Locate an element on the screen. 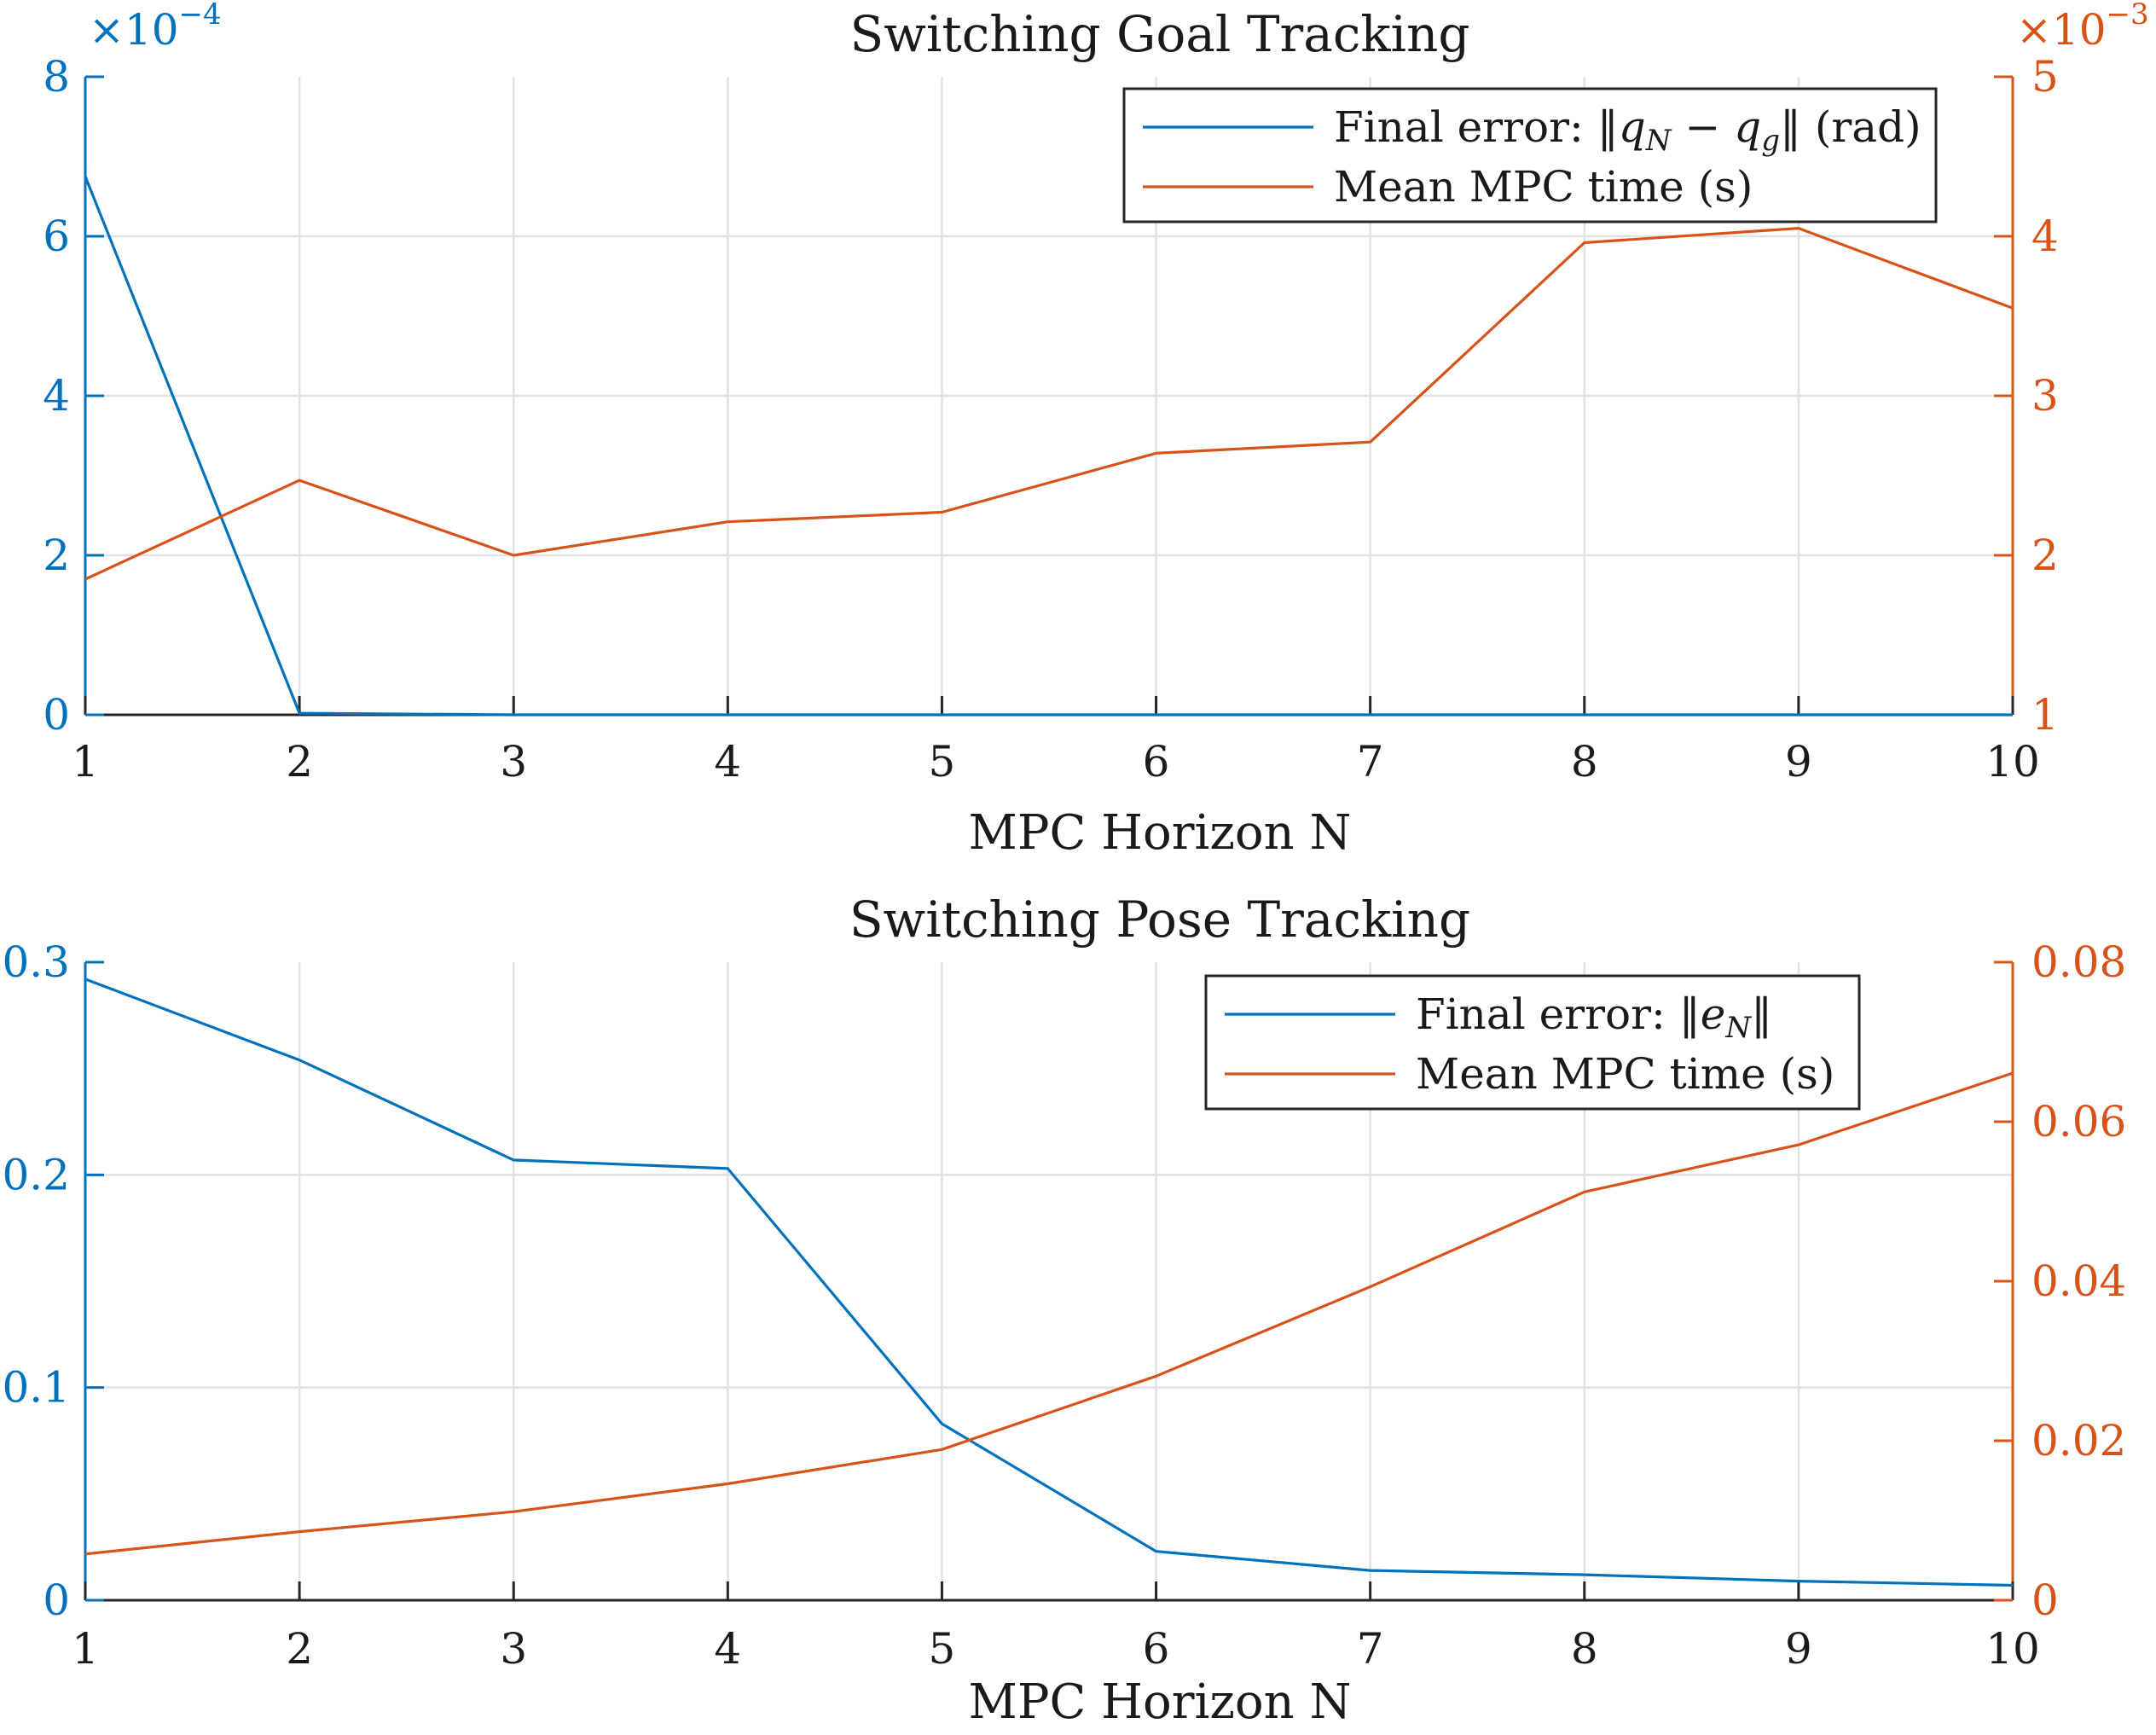 Image resolution: width=2156 pixels, height=1735 pixels. legend: Final error: ‖eN‖Mean MPC time (s) is located at coordinates (1532, 1042).